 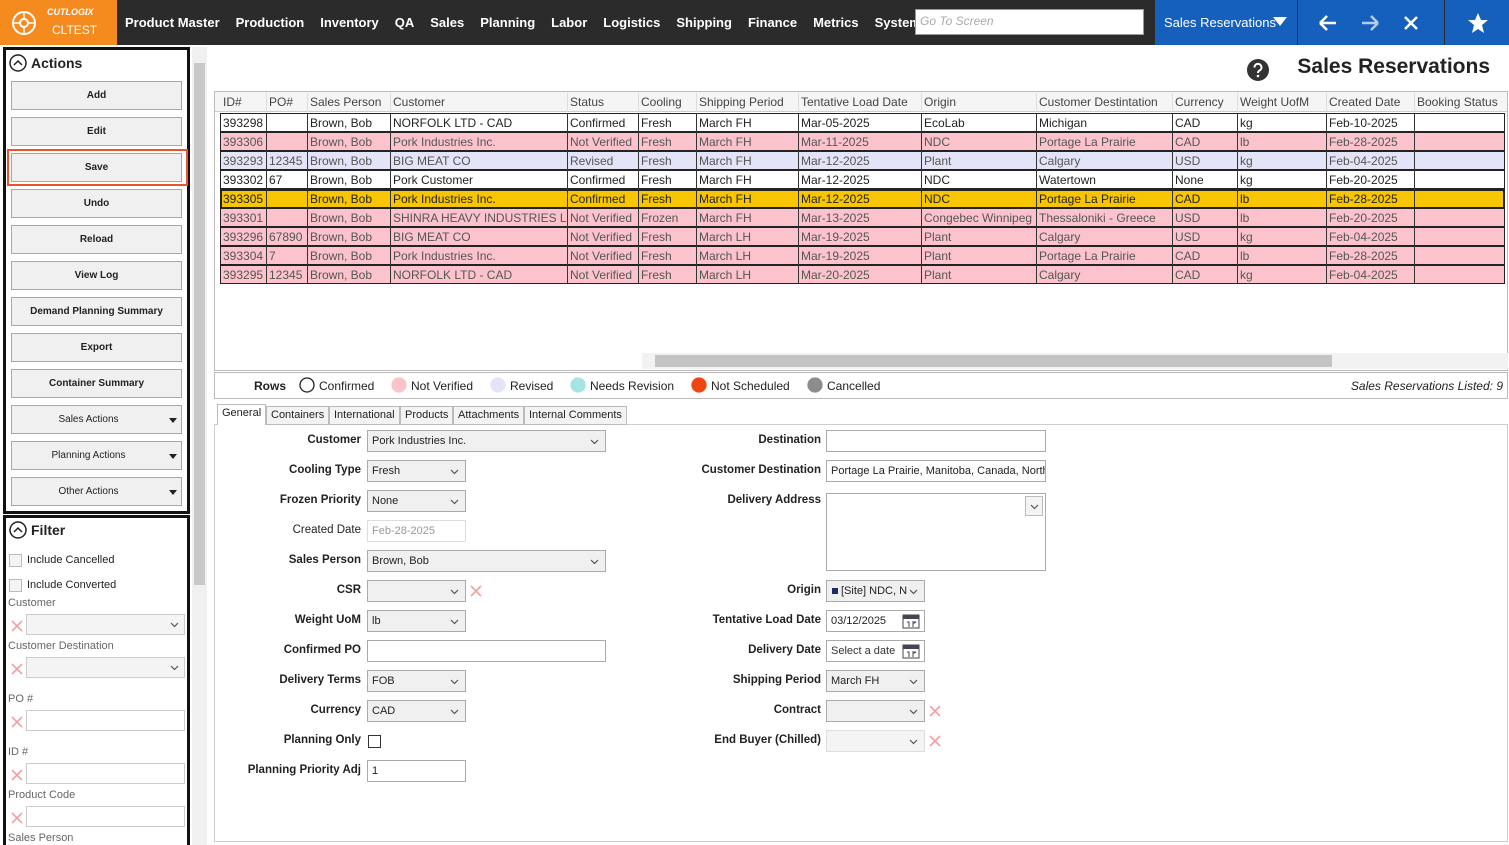 What do you see at coordinates (1226, 22) in the screenshot?
I see `screen-selector: Sales Reservations` at bounding box center [1226, 22].